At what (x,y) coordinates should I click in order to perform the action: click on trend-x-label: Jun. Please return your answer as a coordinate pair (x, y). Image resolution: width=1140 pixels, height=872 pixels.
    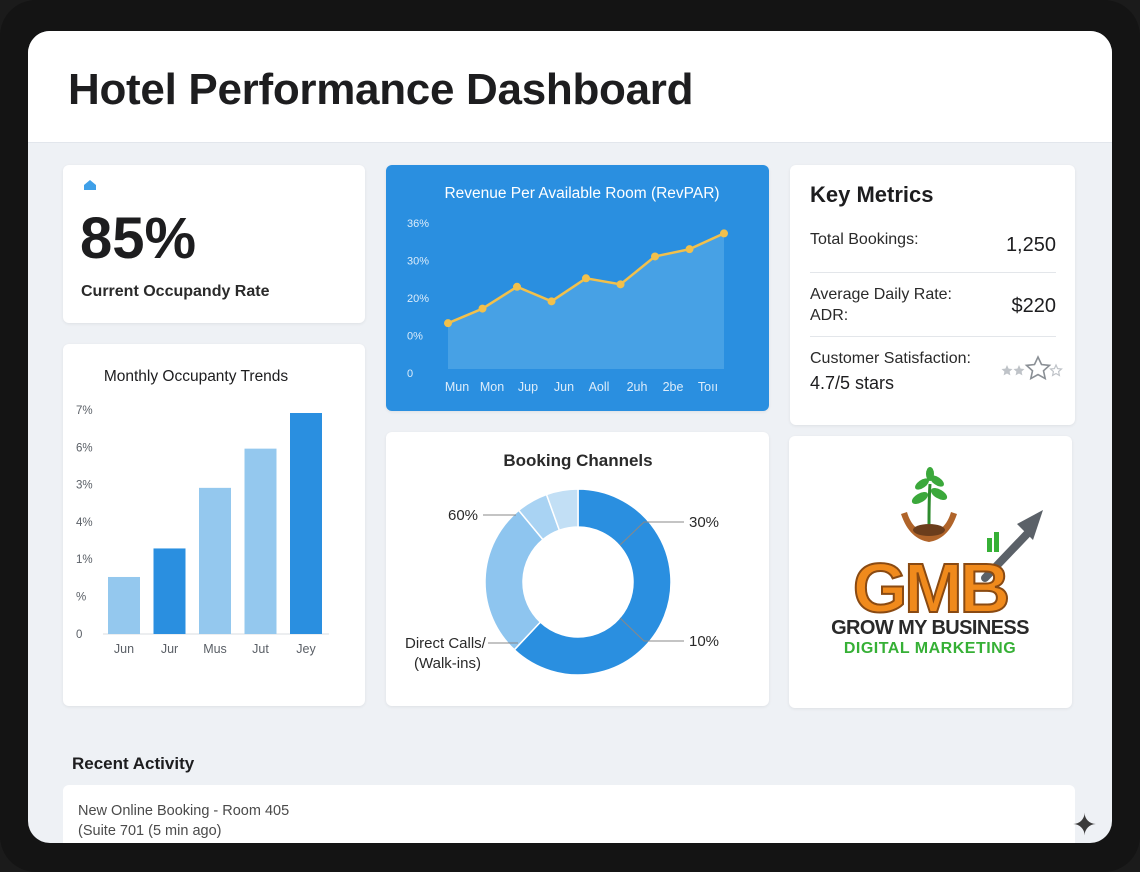
    Looking at the image, I should click on (124, 649).